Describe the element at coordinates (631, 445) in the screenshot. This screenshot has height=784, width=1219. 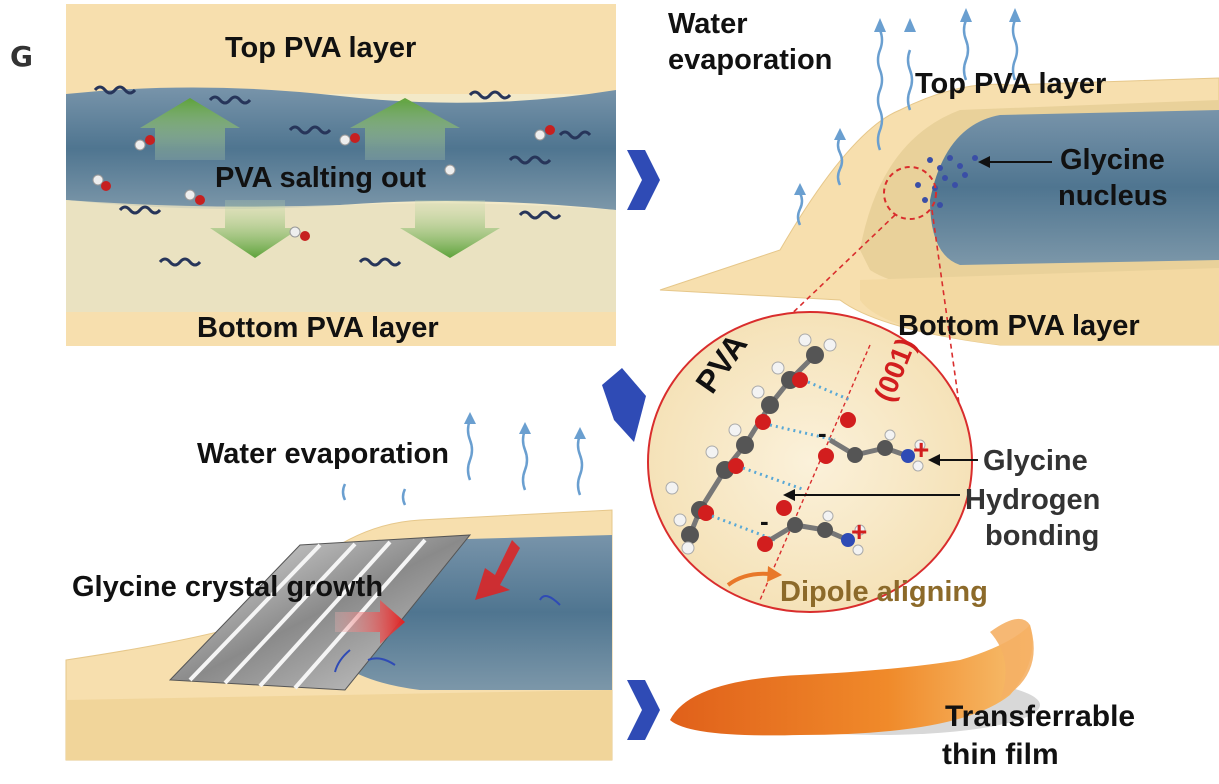
I see `flow-arrows` at that location.